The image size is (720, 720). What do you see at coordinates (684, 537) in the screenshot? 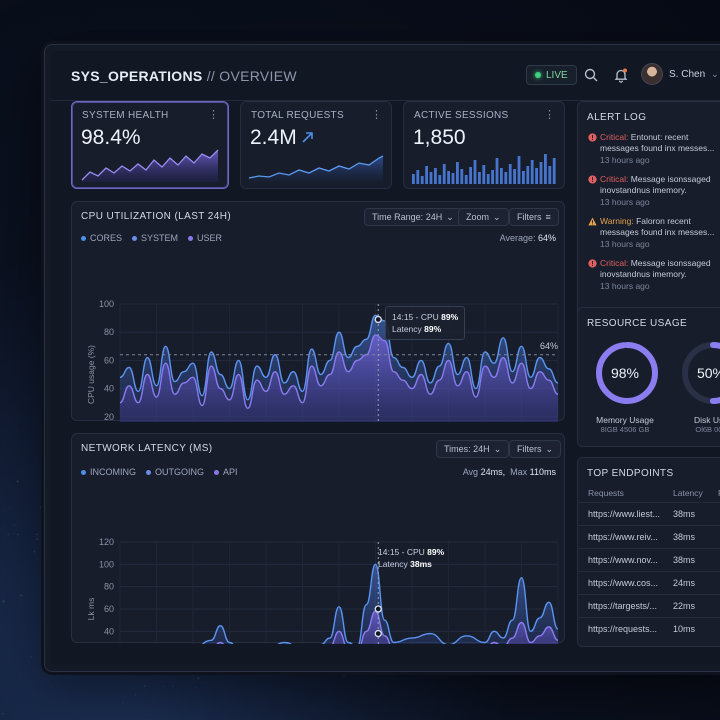
I see `endpoint-latency: 38ms` at bounding box center [684, 537].